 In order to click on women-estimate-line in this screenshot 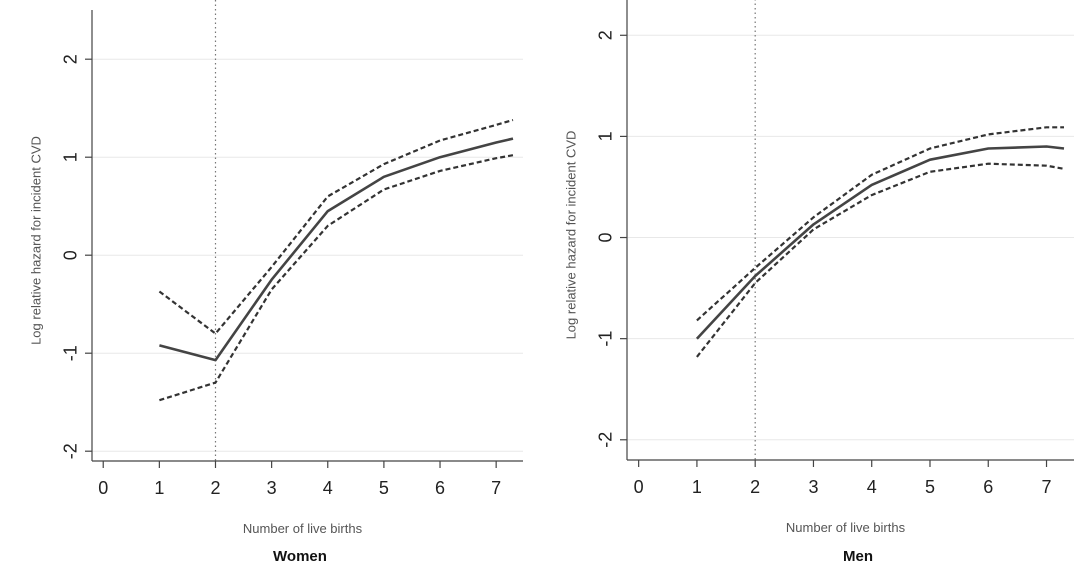, I will do `click(336, 249)`.